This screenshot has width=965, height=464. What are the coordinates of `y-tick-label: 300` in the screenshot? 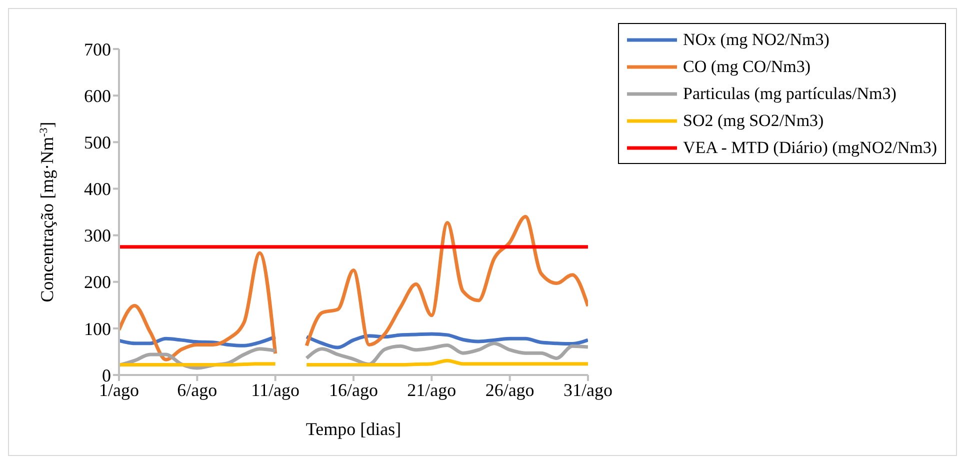 It's located at (97, 236).